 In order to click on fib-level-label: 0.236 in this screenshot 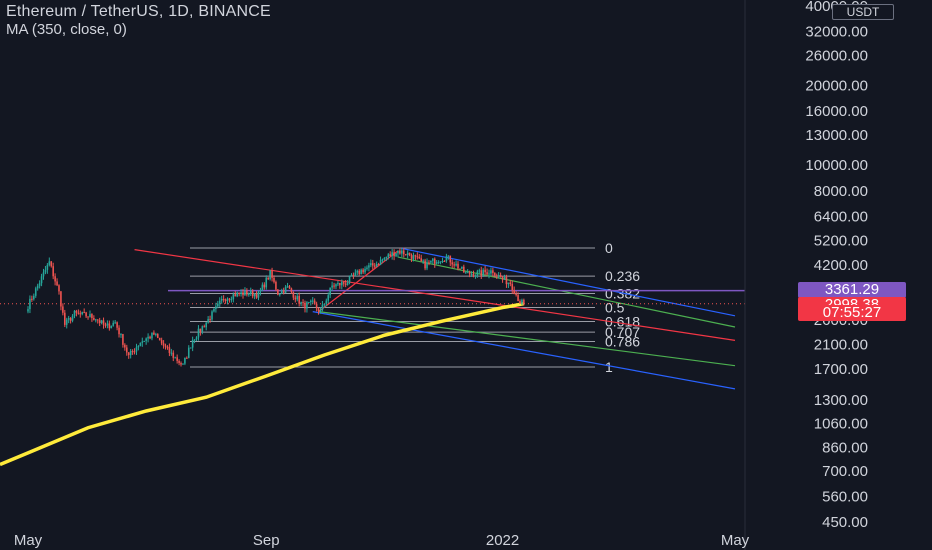, I will do `click(622, 276)`.